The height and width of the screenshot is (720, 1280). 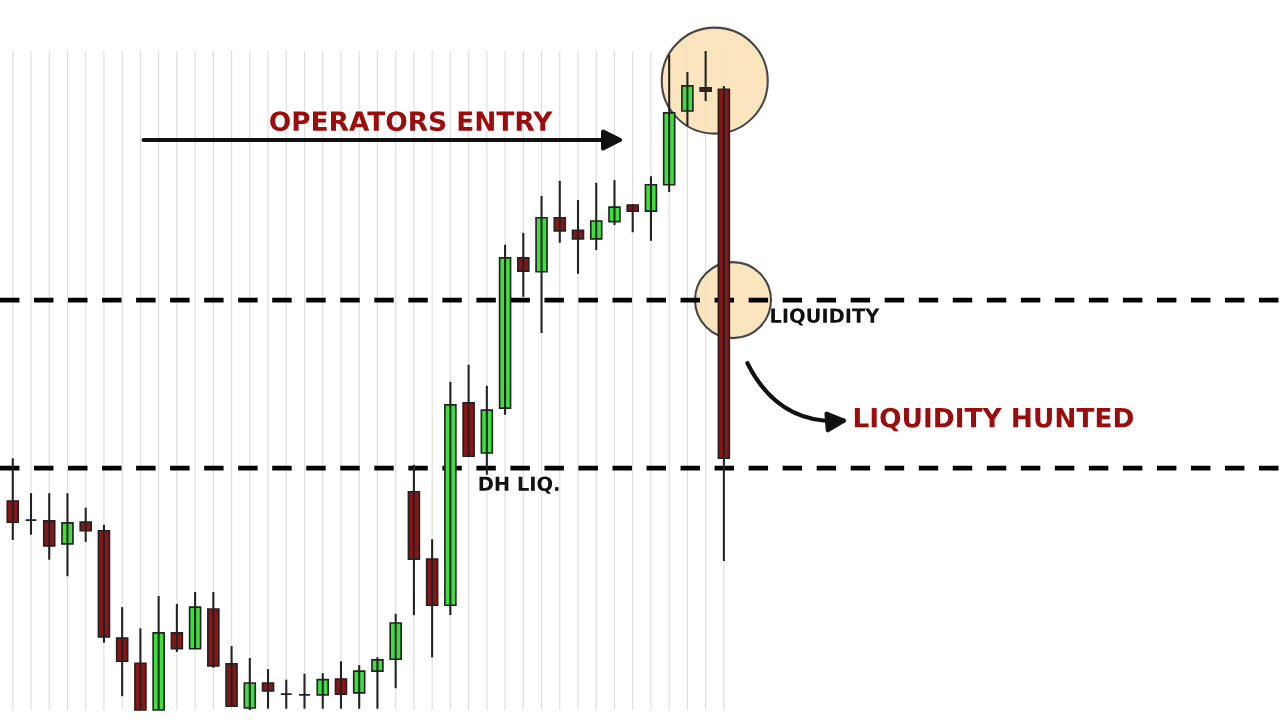 What do you see at coordinates (825, 317) in the screenshot?
I see `ref-line-label: LIQUIDITY` at bounding box center [825, 317].